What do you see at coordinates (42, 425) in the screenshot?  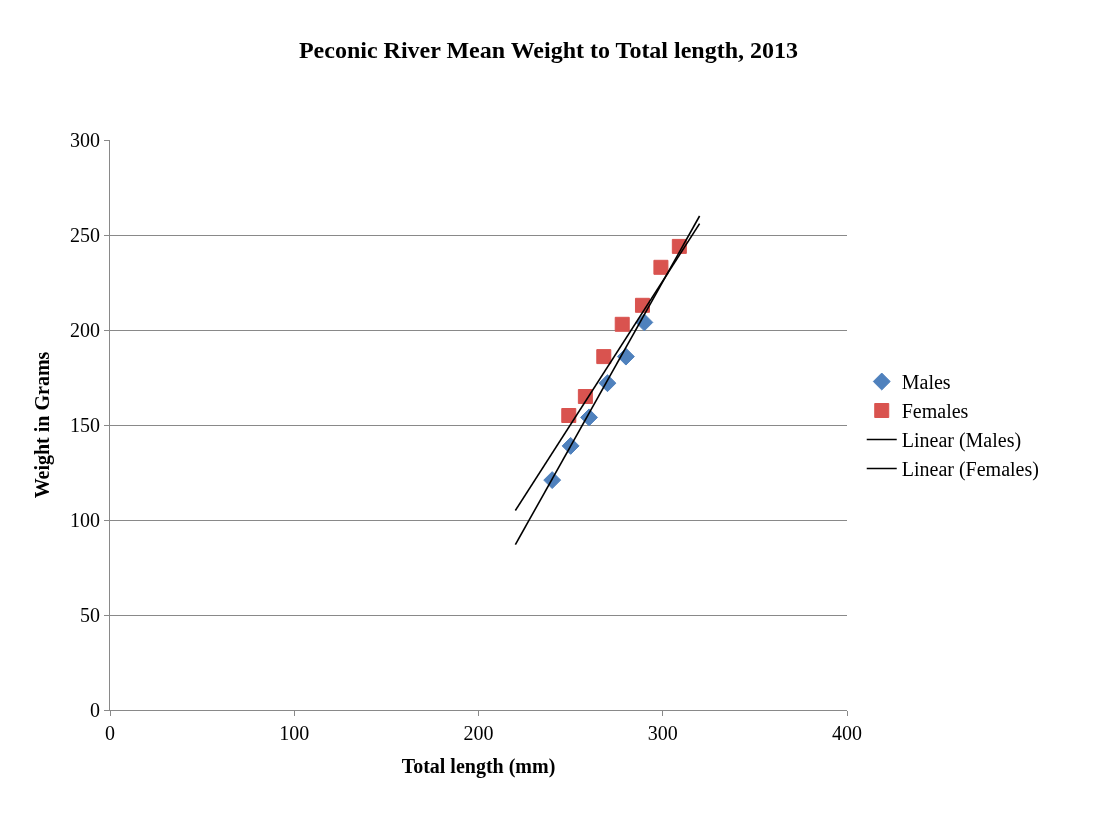 I see `y-axis-title: Weight in Grams` at bounding box center [42, 425].